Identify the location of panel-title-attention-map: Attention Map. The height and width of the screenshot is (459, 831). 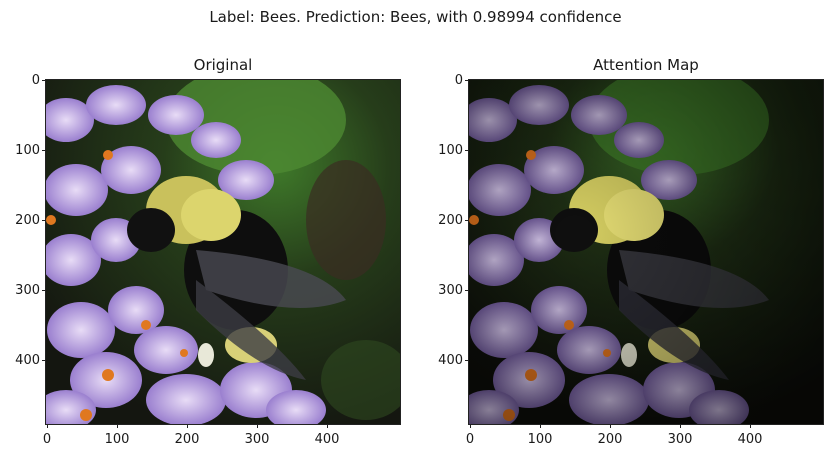
(646, 65).